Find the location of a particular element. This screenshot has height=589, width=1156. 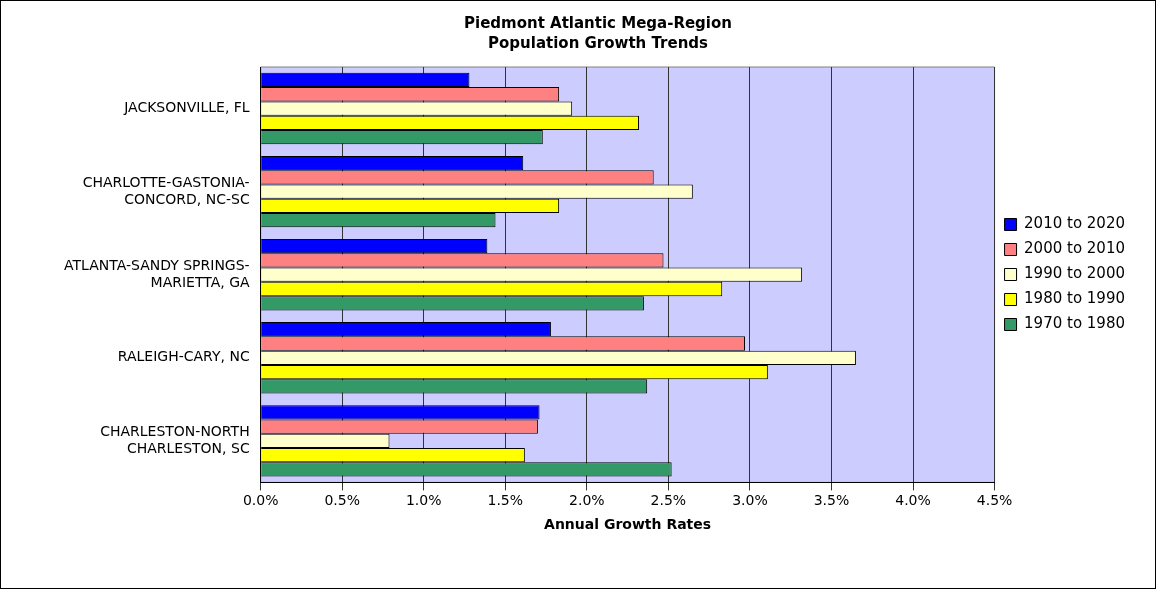

legend-label: 1990 to 2000 is located at coordinates (1075, 273).